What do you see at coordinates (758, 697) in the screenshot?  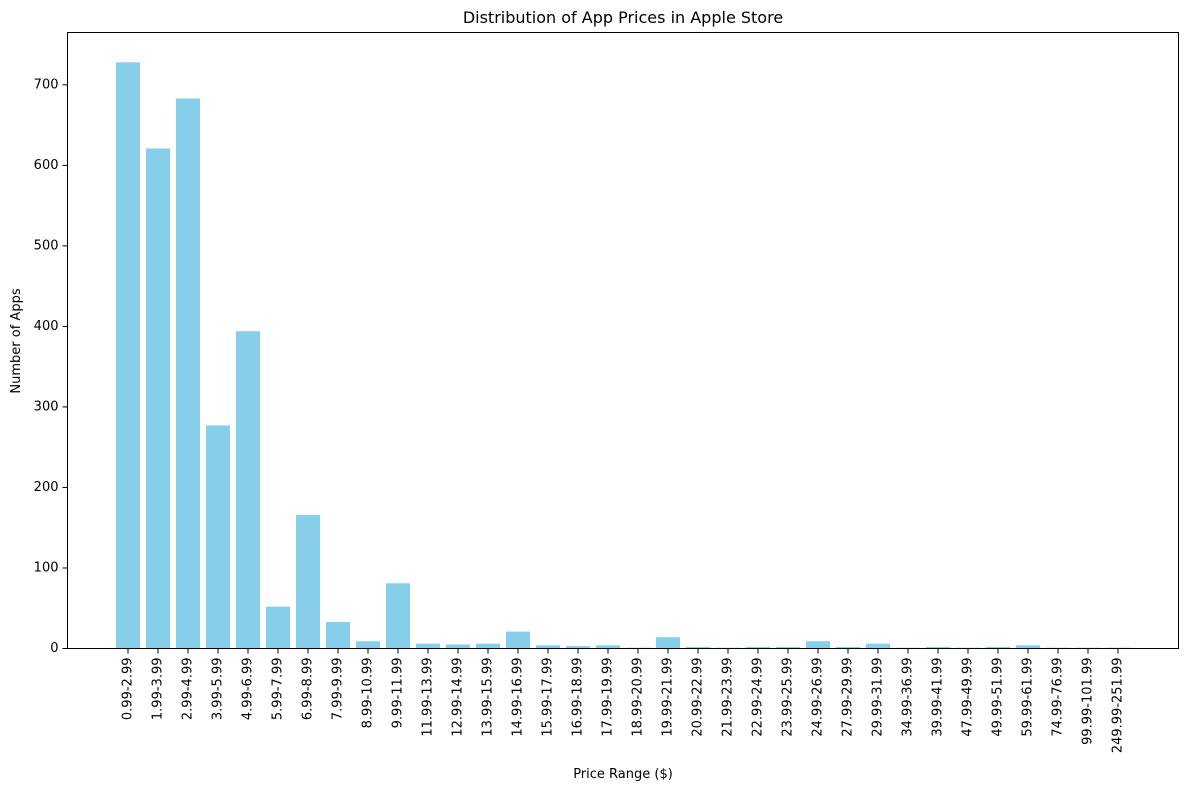 I see `x-tick-label: 22.99-24.99` at bounding box center [758, 697].